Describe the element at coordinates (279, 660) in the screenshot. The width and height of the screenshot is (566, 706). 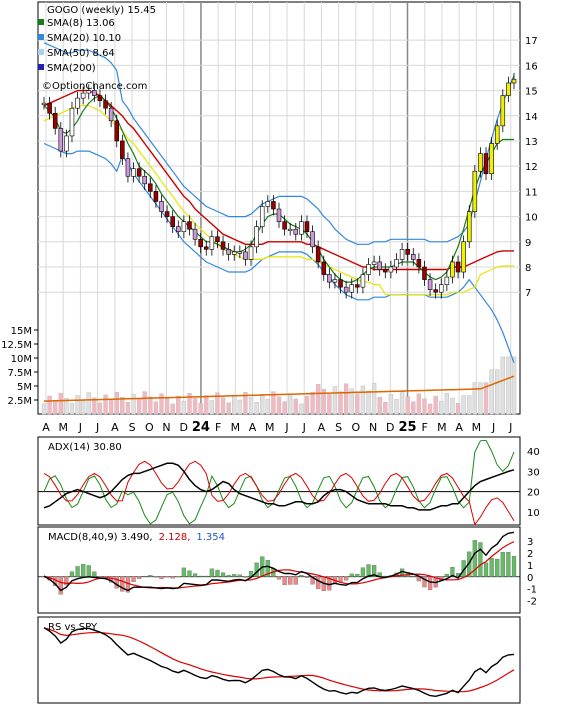
I see `rs-average-line` at that location.